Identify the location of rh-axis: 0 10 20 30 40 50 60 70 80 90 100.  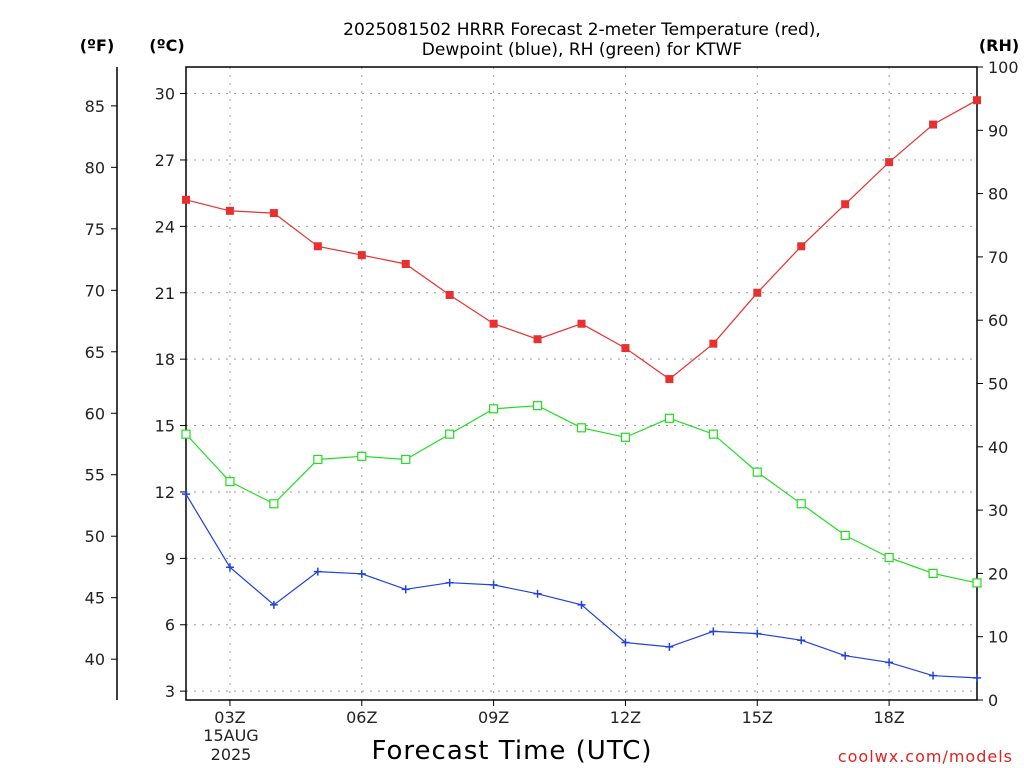
(998, 384).